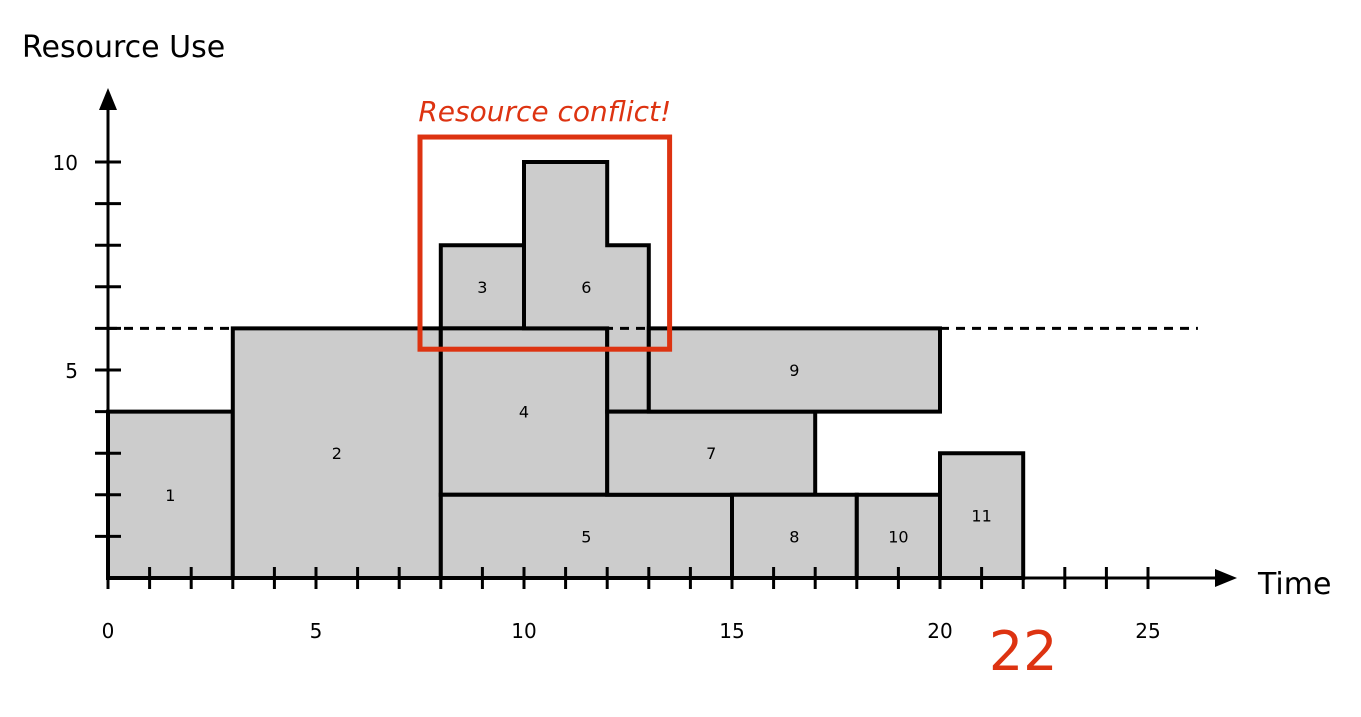 The width and height of the screenshot is (1361, 717). I want to click on task-label-2: 2, so click(337, 453).